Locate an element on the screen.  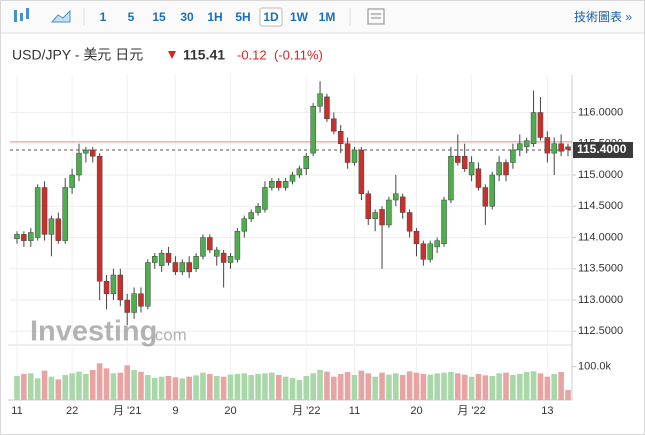
toolbar is located at coordinates (322, 17).